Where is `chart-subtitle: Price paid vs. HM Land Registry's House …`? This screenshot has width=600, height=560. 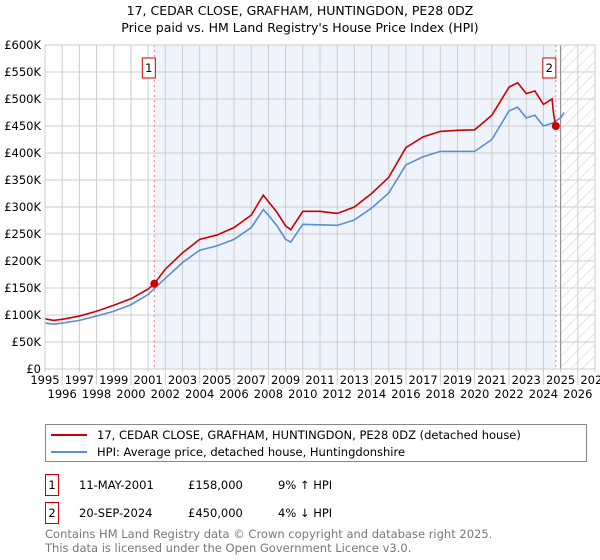
chart-subtitle: Price paid vs. HM Land Registry's House … is located at coordinates (299, 27).